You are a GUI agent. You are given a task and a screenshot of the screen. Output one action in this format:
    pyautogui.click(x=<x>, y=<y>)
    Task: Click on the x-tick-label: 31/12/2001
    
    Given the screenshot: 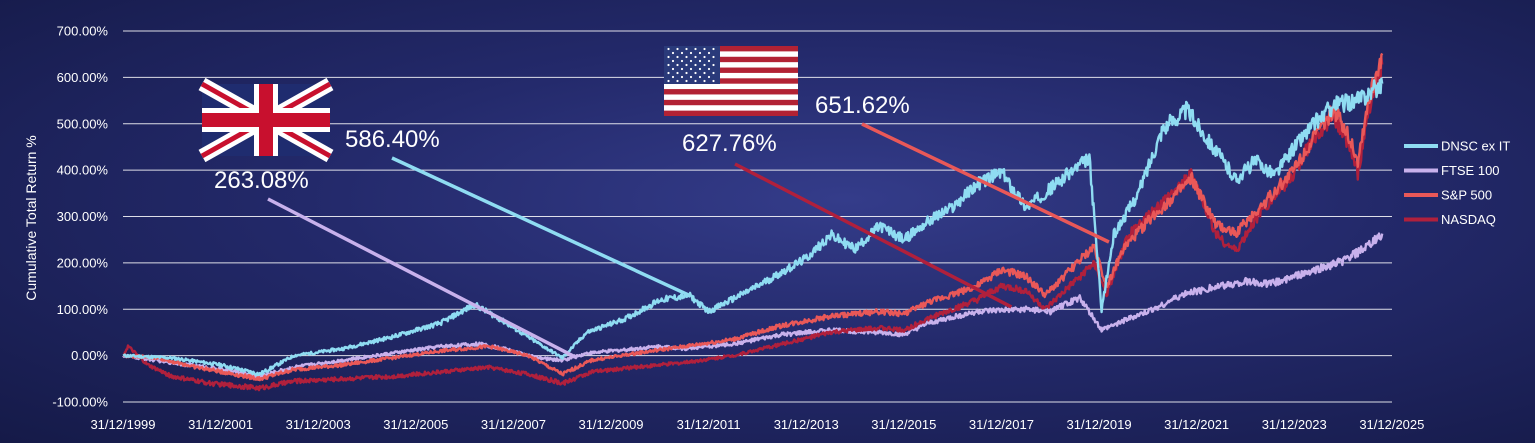 What is the action you would take?
    pyautogui.click(x=220, y=424)
    